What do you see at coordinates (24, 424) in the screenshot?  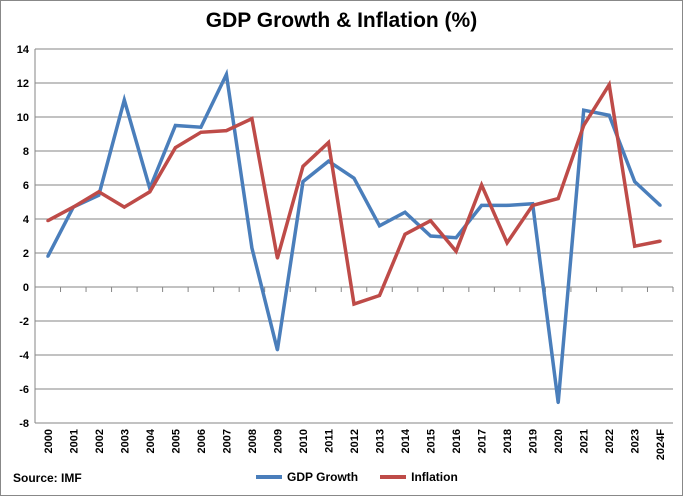 I see `y-tick-label: -8` at bounding box center [24, 424].